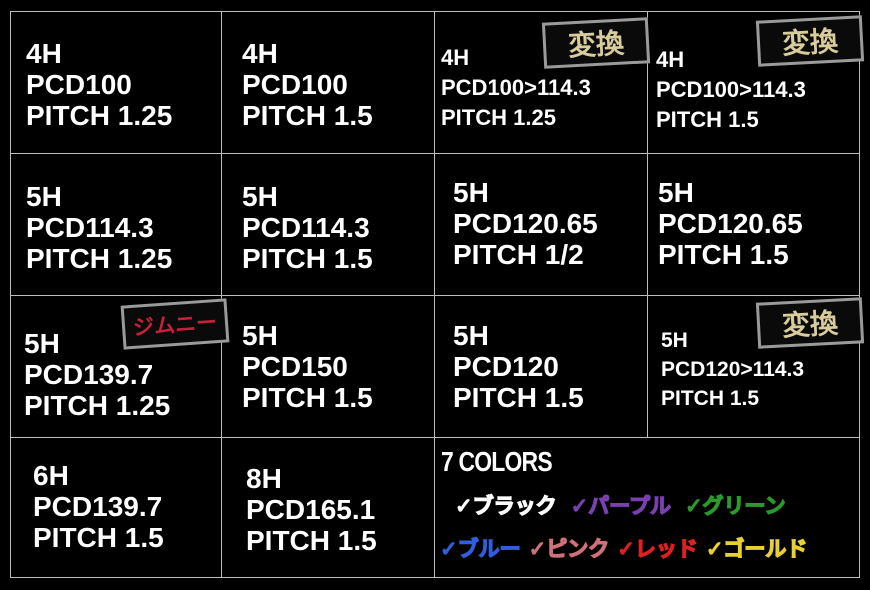 The image size is (870, 590). I want to click on pcd: PCD120>114.3, so click(733, 369).